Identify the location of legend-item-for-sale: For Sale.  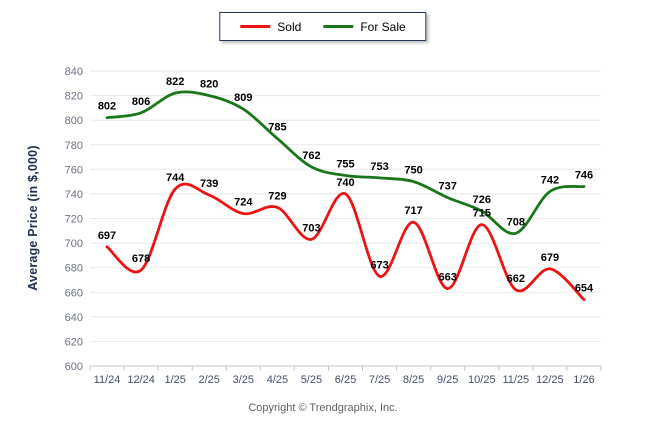
(364, 26).